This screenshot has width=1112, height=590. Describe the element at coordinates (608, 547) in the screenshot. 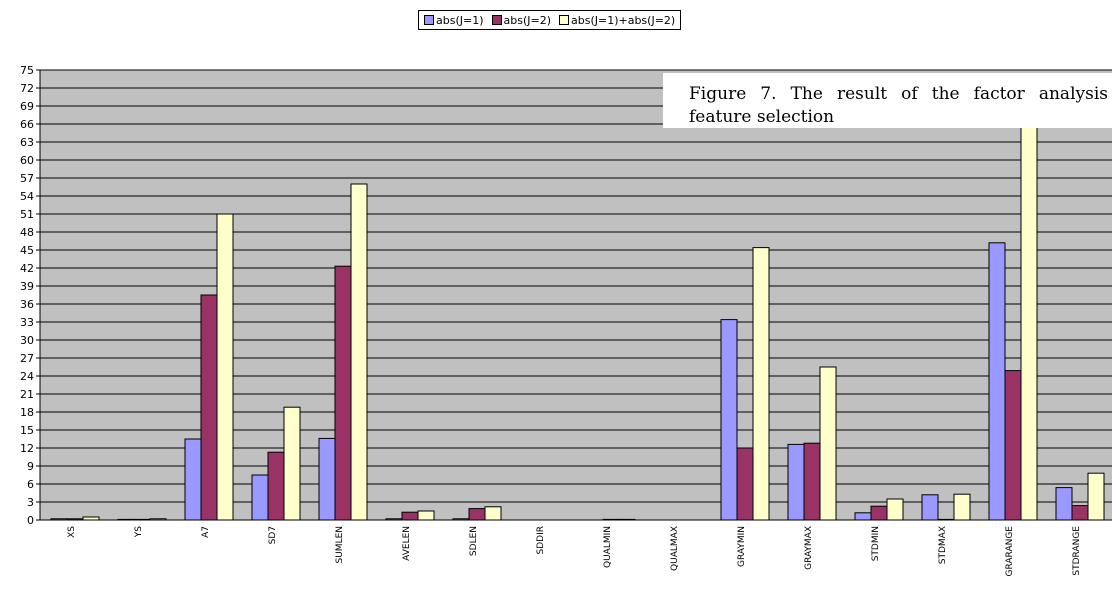

I see `x-tick-label: QUALMIN` at that location.